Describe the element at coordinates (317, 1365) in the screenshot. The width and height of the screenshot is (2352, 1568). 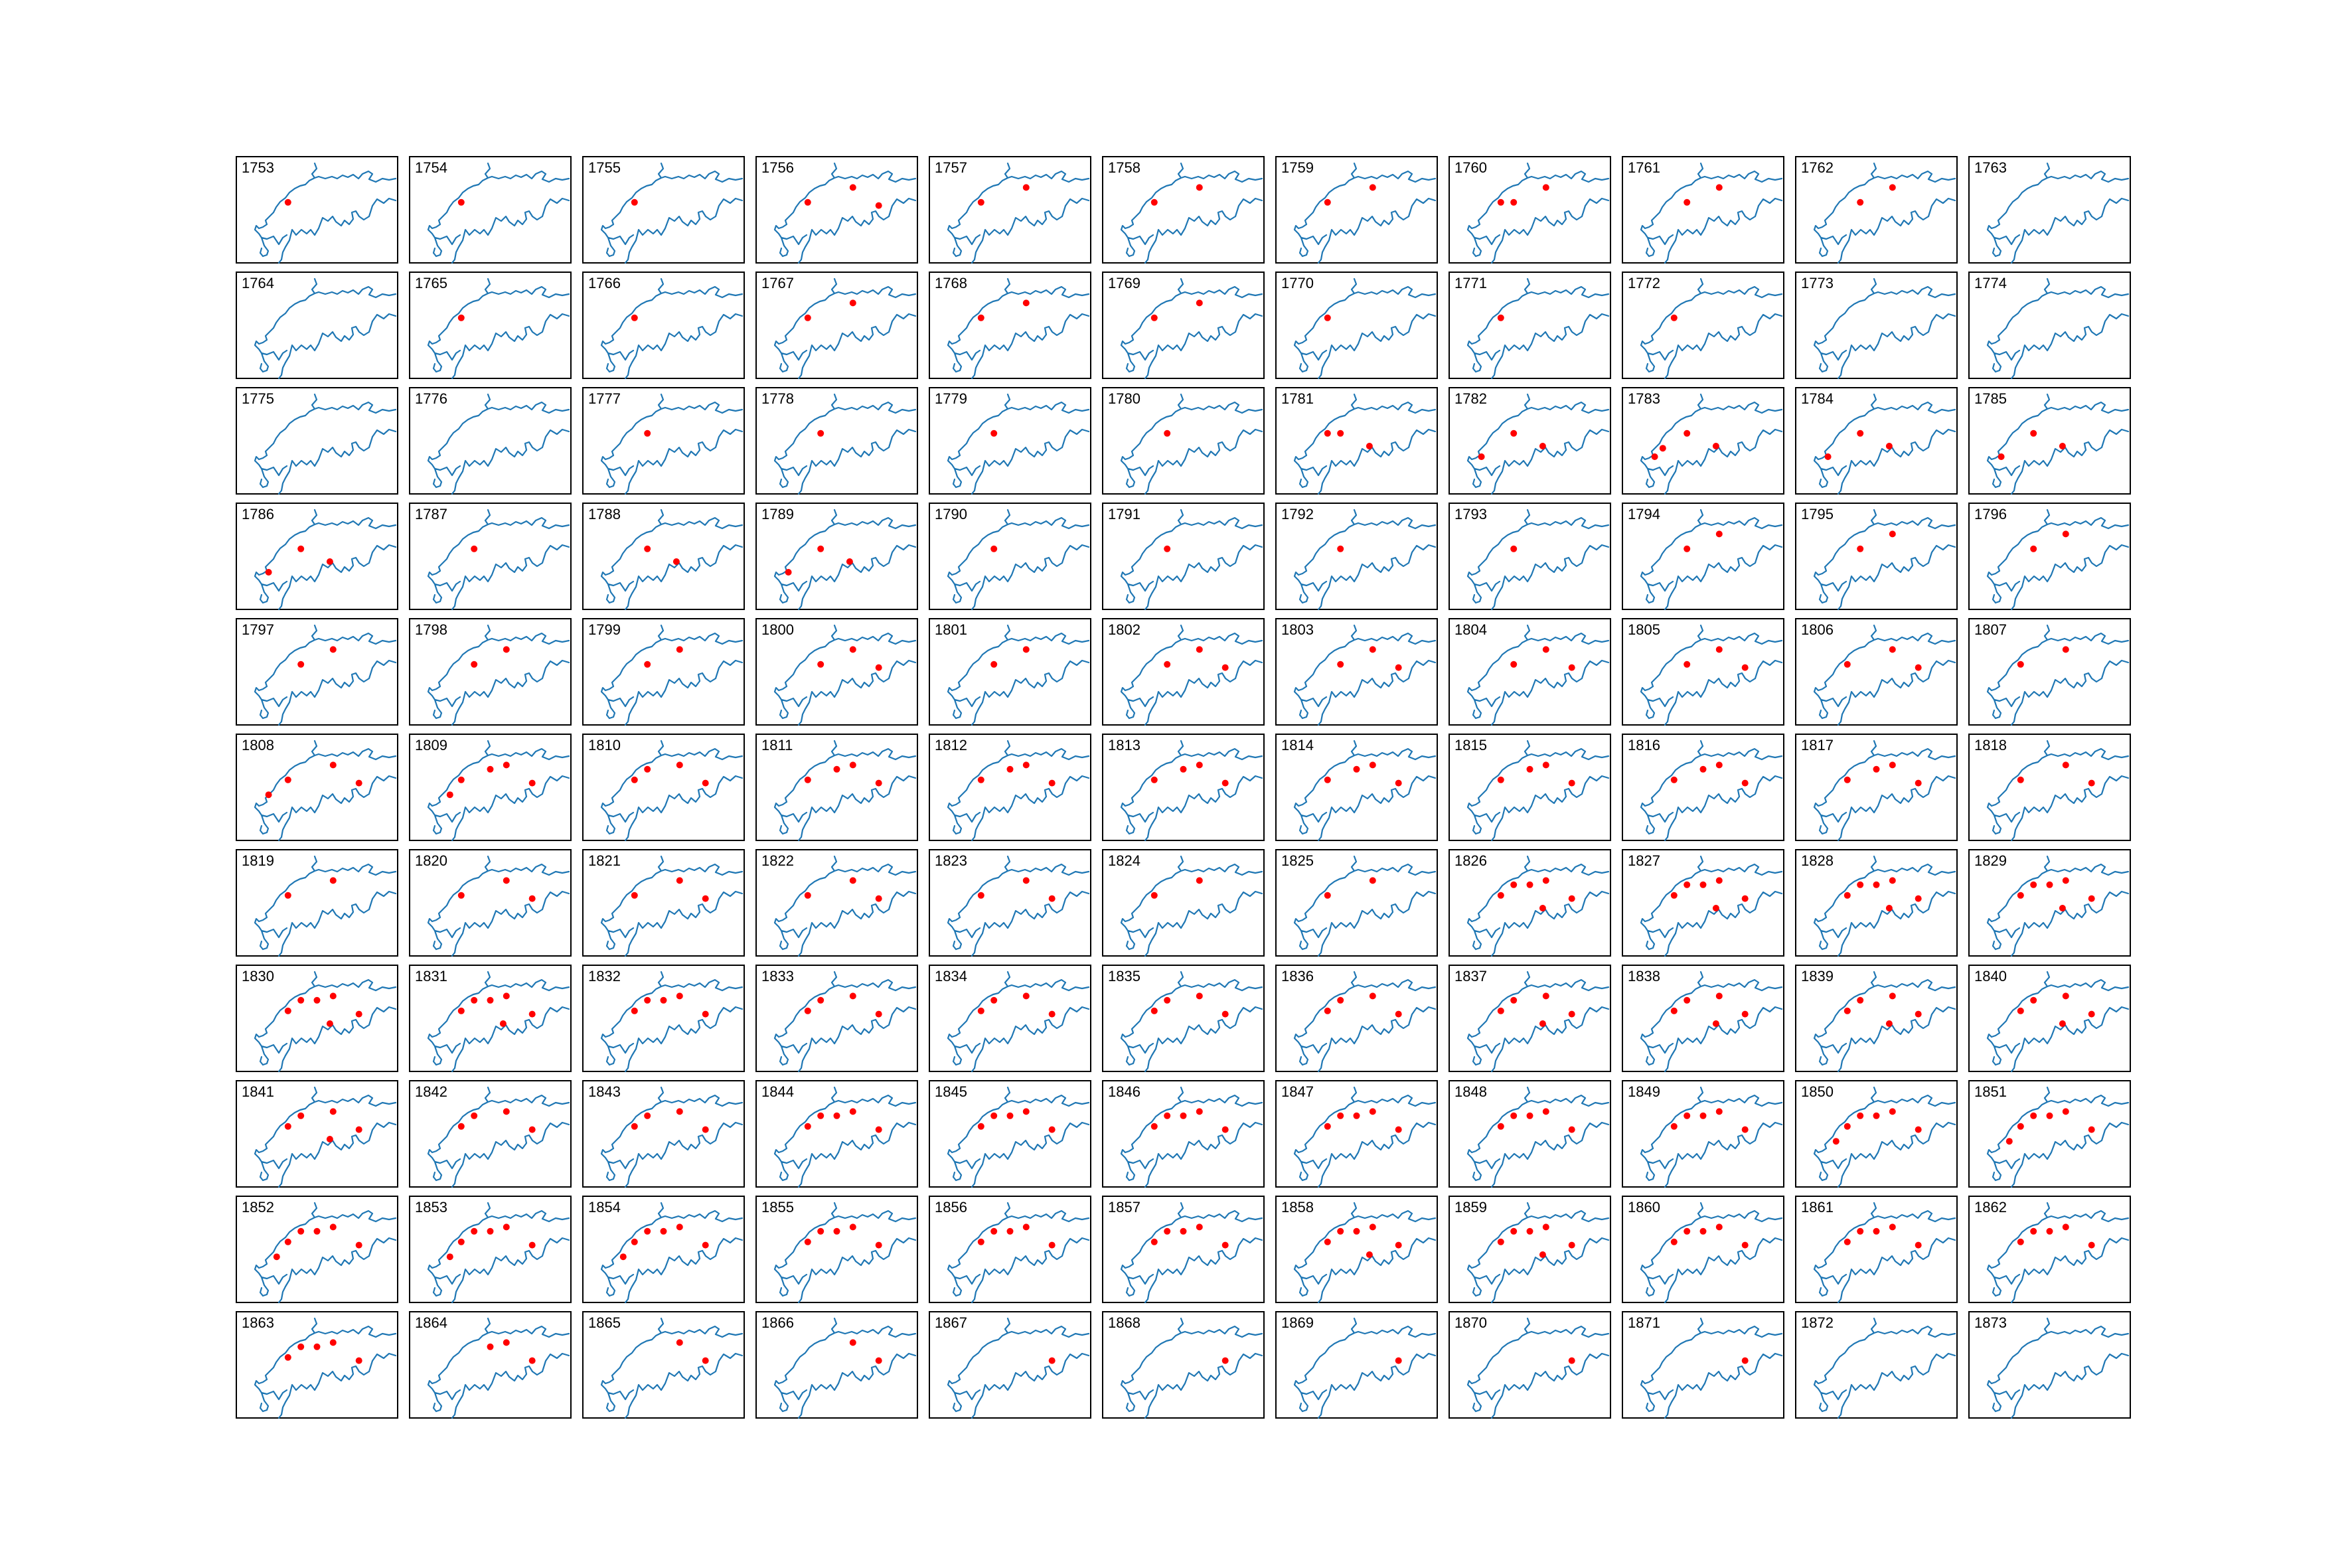
I see `map-panel: 1863` at that location.